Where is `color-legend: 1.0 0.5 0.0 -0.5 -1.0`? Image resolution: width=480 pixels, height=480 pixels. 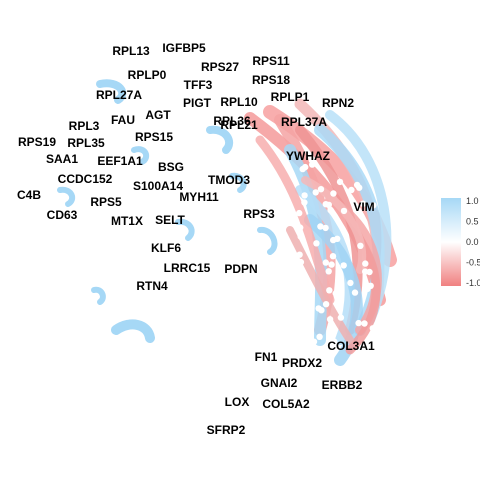 color-legend: 1.0 0.5 0.0 -0.5 -1.0 is located at coordinates (460, 242).